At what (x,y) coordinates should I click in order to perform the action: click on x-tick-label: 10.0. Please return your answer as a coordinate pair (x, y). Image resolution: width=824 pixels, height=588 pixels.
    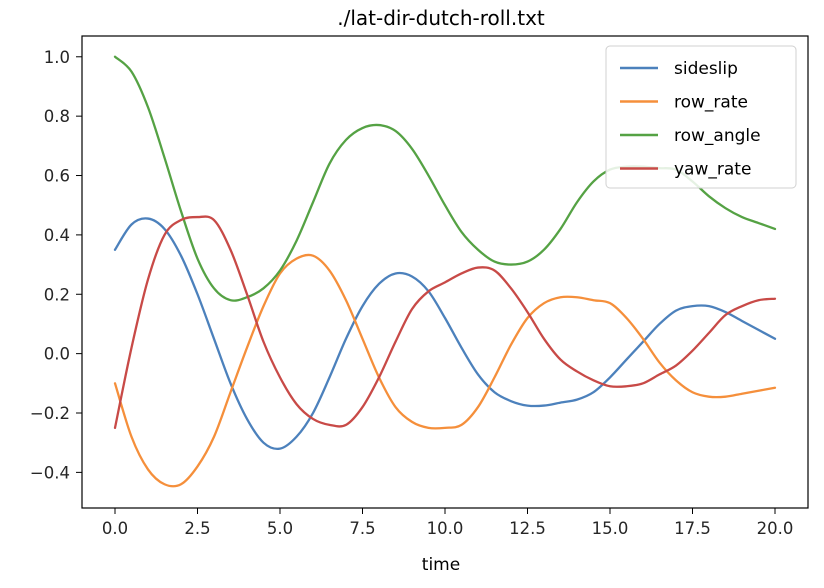
    Looking at the image, I should click on (445, 528).